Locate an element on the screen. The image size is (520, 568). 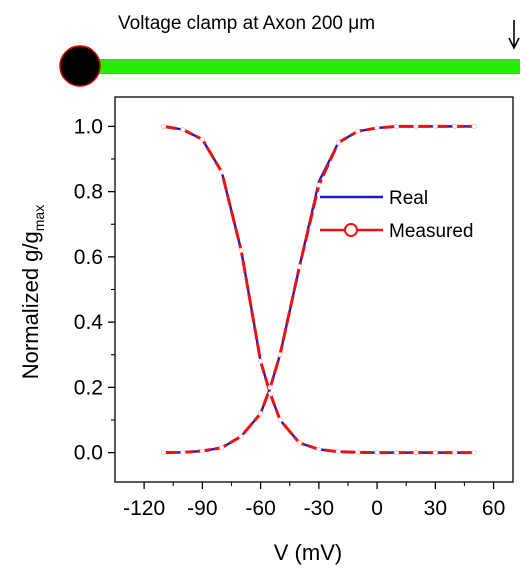
x-tick-label-0: -120 is located at coordinates (144, 508).